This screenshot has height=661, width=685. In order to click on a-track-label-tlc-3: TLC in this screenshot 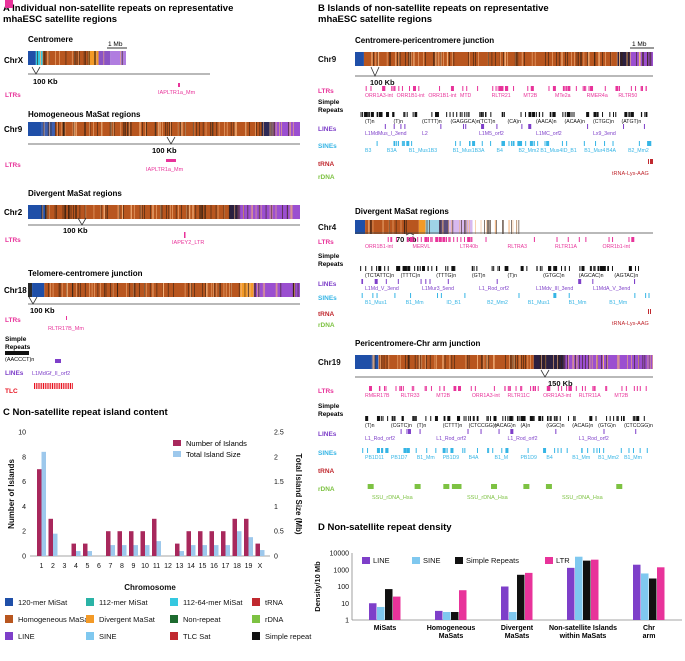, I will do `click(11, 391)`.